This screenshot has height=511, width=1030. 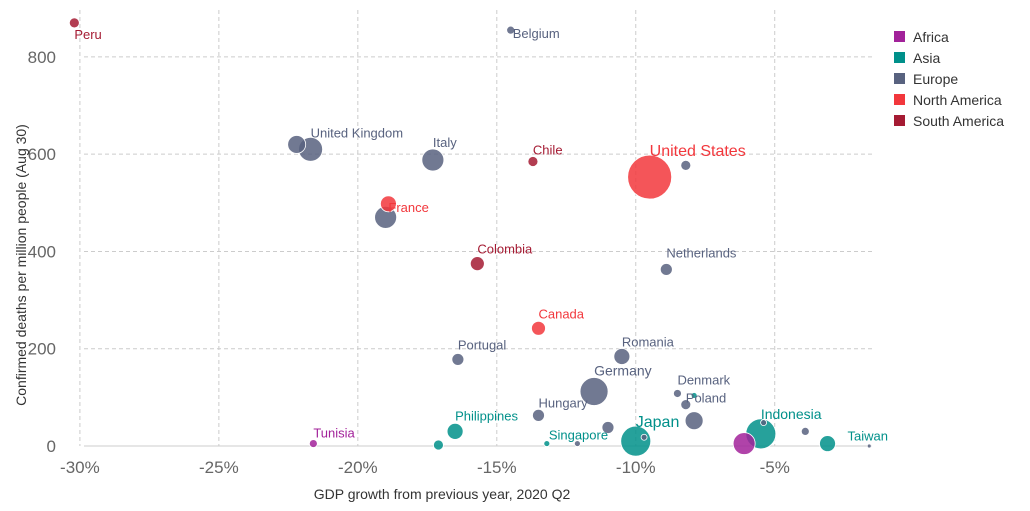 What do you see at coordinates (636, 441) in the screenshot?
I see `data-point-japan` at bounding box center [636, 441].